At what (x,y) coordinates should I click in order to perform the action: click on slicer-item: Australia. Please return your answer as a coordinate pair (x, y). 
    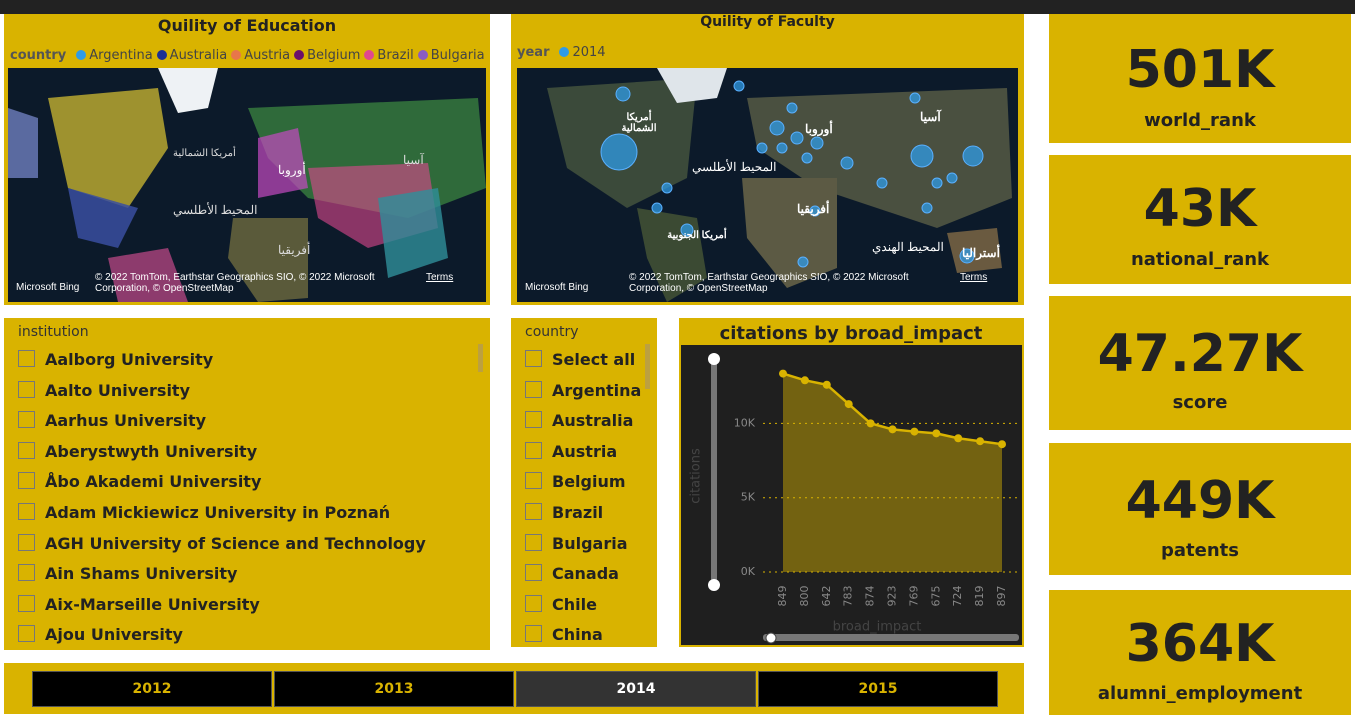
    Looking at the image, I should click on (583, 421).